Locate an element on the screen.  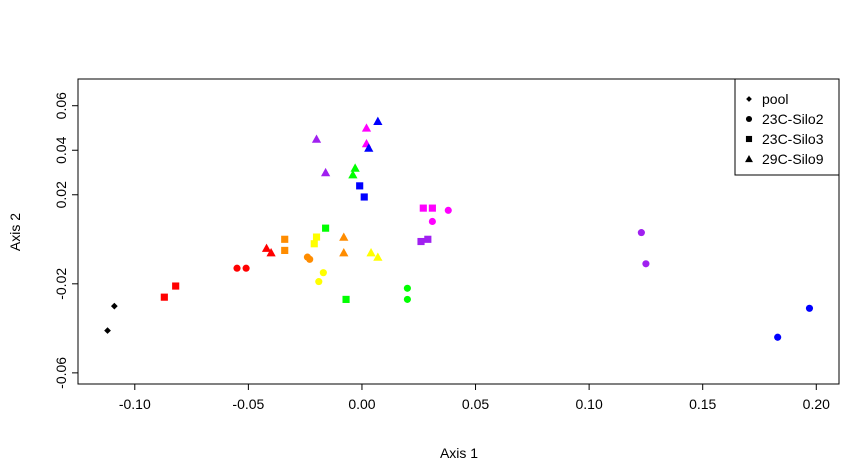
legend-label: 29C-Silo9 is located at coordinates (793, 159).